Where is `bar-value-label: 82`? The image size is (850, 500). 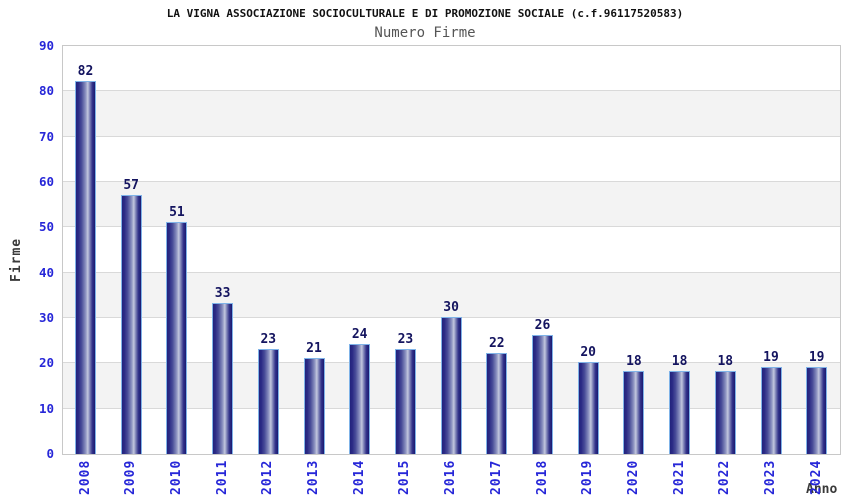
bar-value-label: 82 is located at coordinates (85, 72).